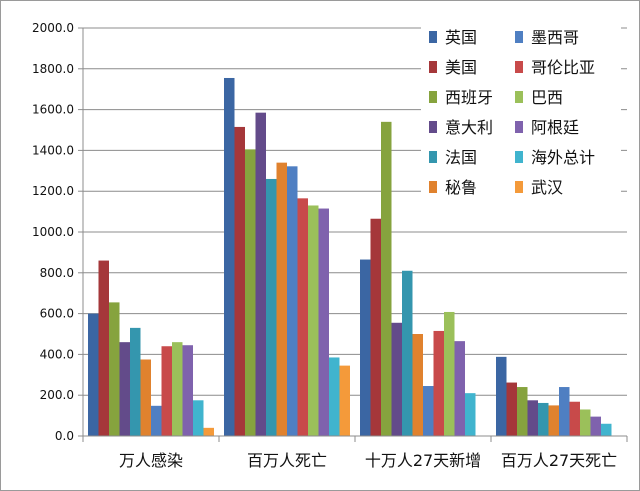 Image resolution: width=640 pixels, height=491 pixels. I want to click on legend-label: 哥伦比亚, so click(563, 67).